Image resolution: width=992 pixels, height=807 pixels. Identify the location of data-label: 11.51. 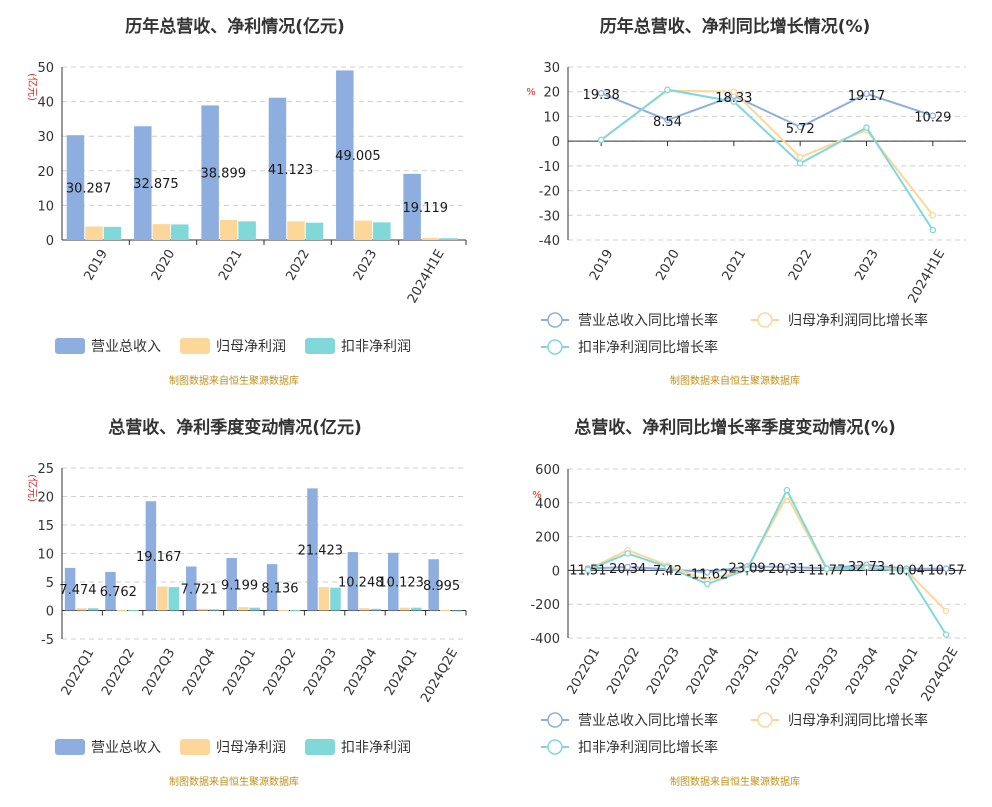
(587, 570).